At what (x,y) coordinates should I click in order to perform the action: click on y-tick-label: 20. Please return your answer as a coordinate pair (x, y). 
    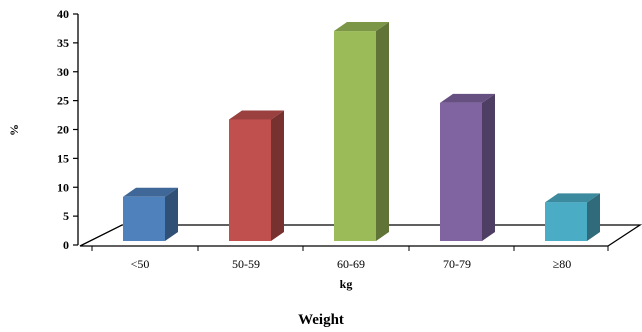
    Looking at the image, I should click on (63, 130).